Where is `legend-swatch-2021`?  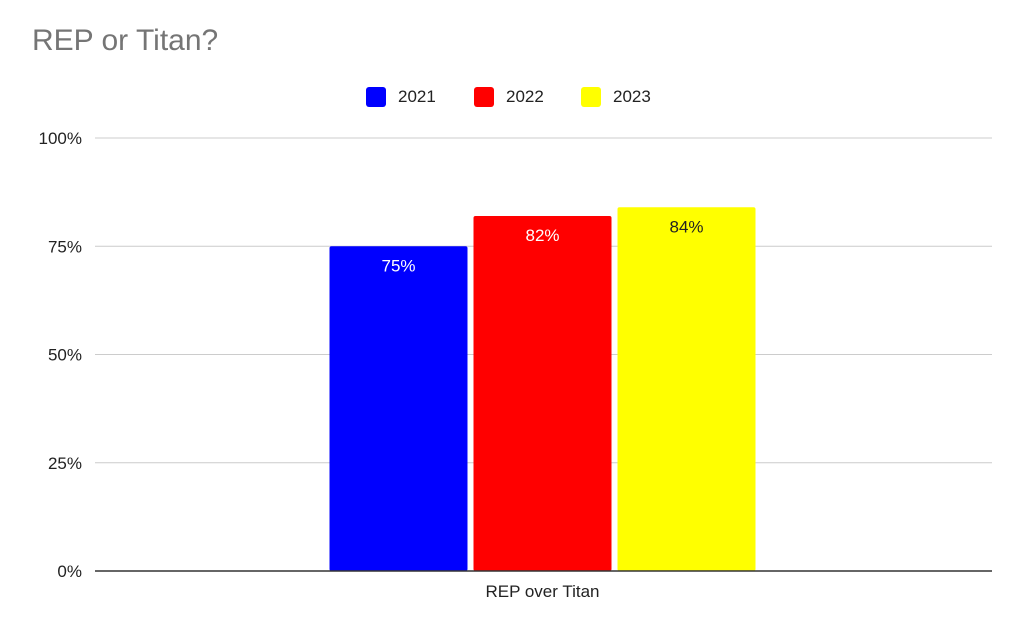 legend-swatch-2021 is located at coordinates (376, 97).